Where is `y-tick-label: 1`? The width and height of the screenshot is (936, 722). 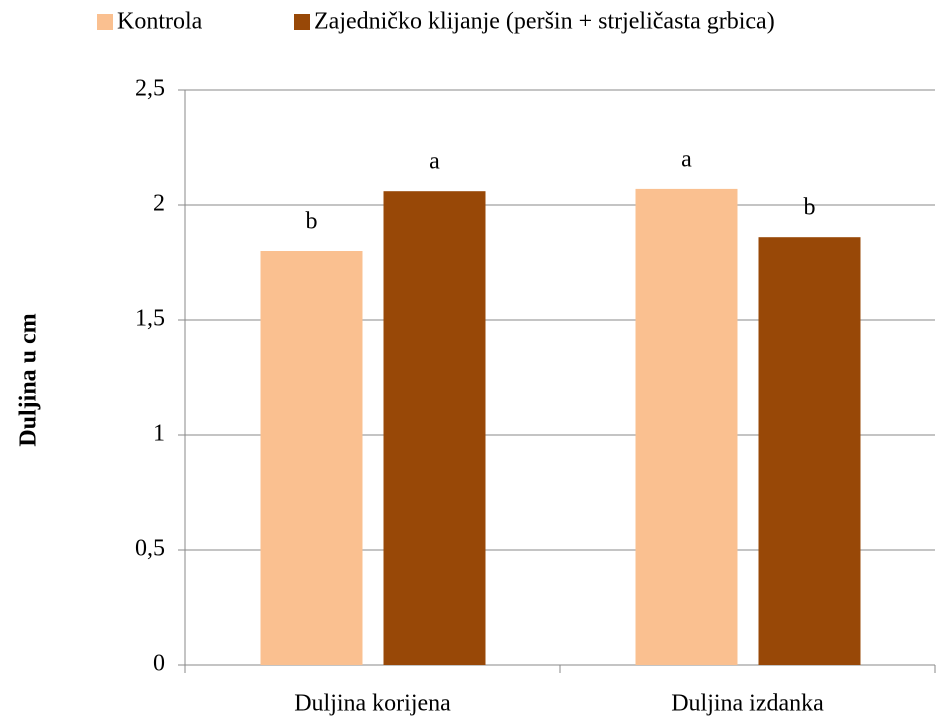 y-tick-label: 1 is located at coordinates (159, 434).